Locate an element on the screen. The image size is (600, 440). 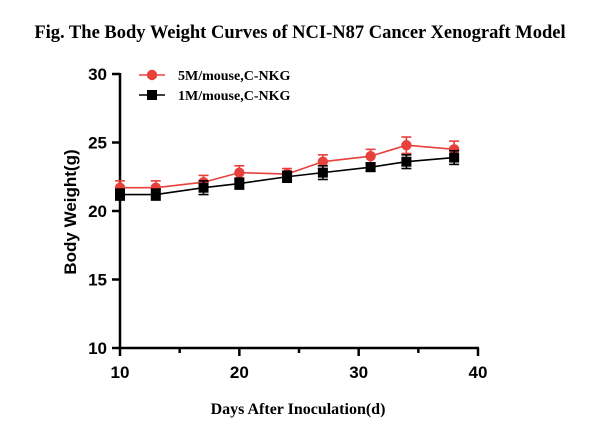
y-tick-label-15: 15 is located at coordinates (97, 280).